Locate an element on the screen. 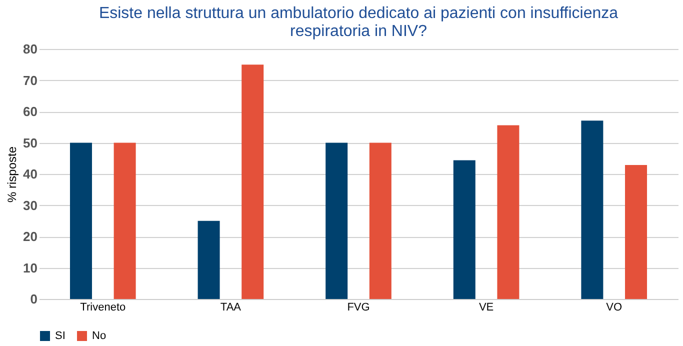  x-tick-label: VO is located at coordinates (614, 308).